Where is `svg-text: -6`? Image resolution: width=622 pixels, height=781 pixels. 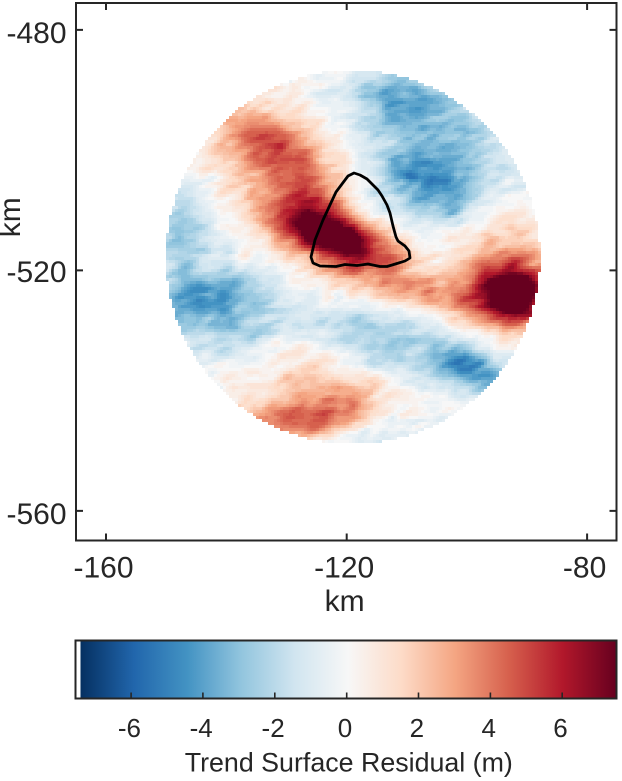
svg-text: -6 is located at coordinates (129, 728).